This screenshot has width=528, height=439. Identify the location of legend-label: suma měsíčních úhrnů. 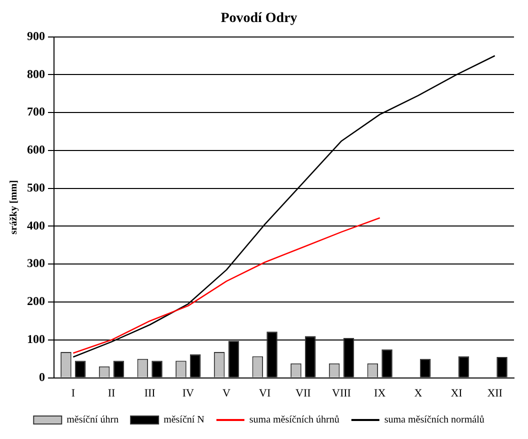
(294, 420).